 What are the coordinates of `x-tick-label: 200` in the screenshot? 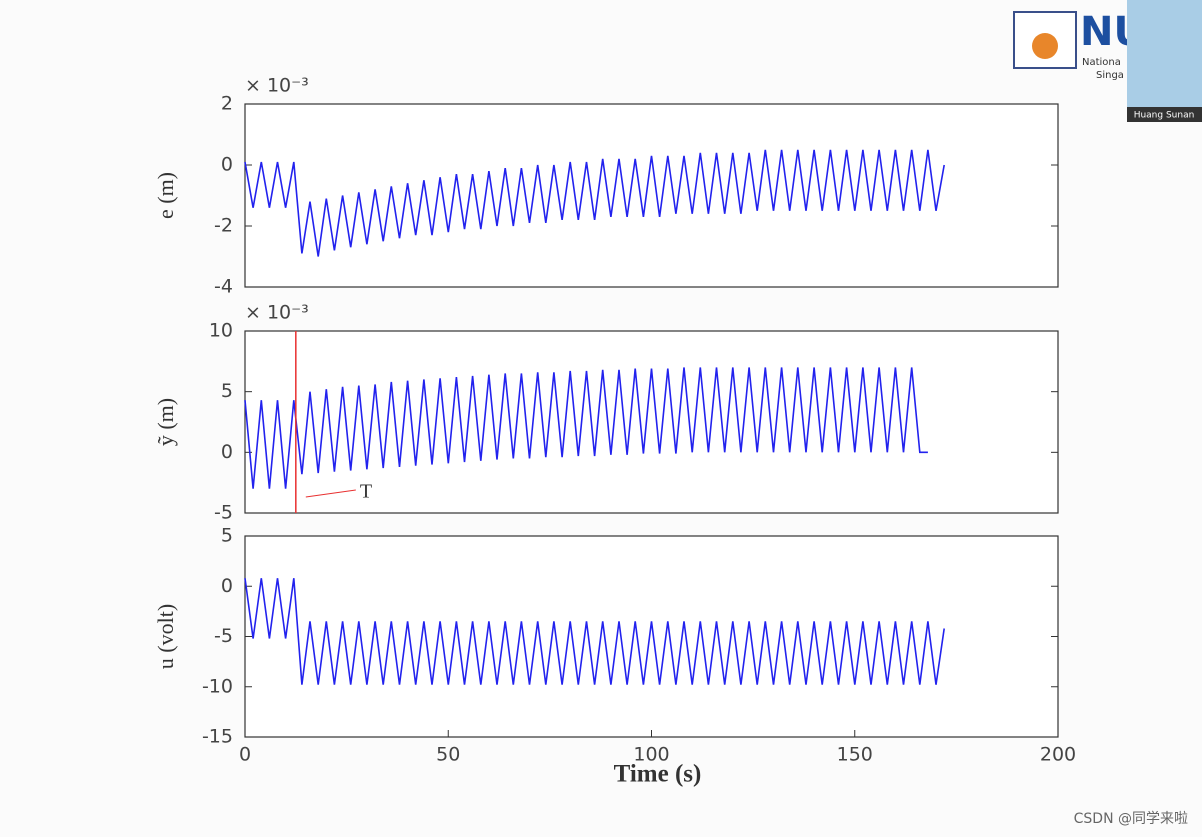 It's located at (1058, 755).